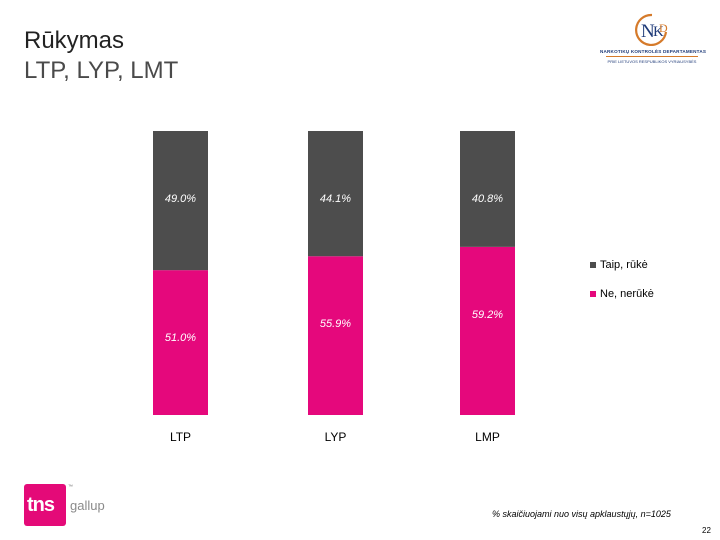  What do you see at coordinates (658, 32) in the screenshot?
I see `svg-text: K` at bounding box center [658, 32].